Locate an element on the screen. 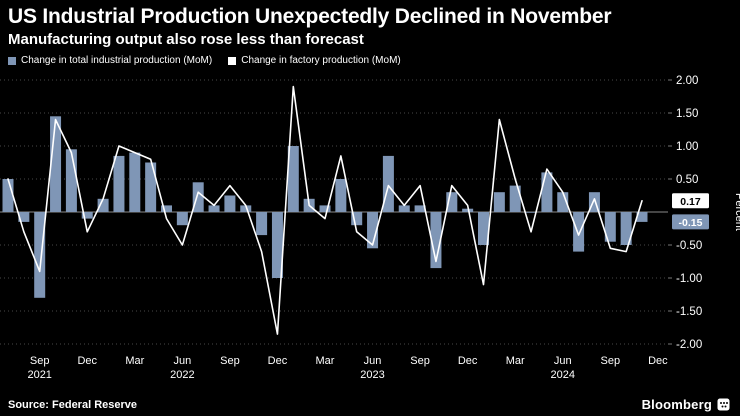 The image size is (740, 416). bar-Nov-2024 is located at coordinates (642, 217).